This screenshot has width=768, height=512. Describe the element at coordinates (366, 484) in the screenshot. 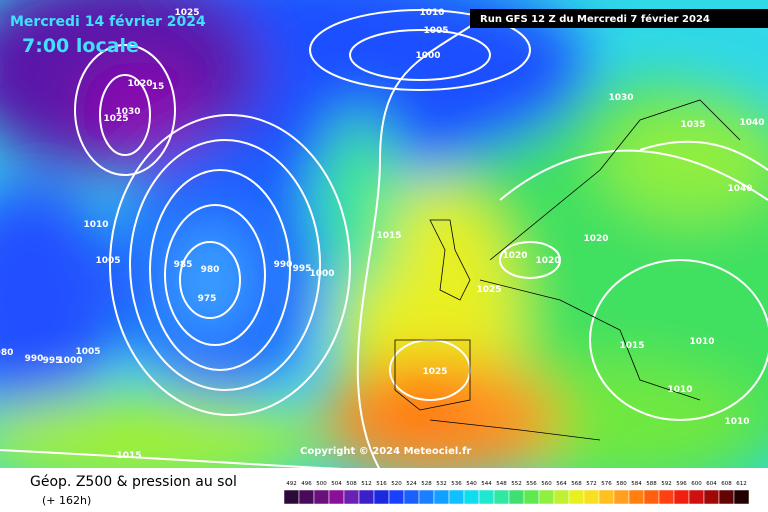

I see `colorbar-label: 512` at that location.